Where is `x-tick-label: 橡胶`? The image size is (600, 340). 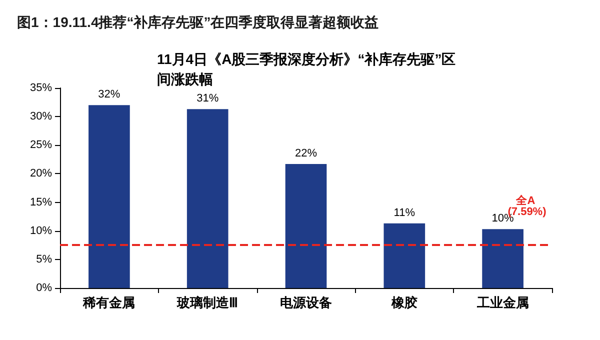 x-tick-label: 橡胶 is located at coordinates (404, 302).